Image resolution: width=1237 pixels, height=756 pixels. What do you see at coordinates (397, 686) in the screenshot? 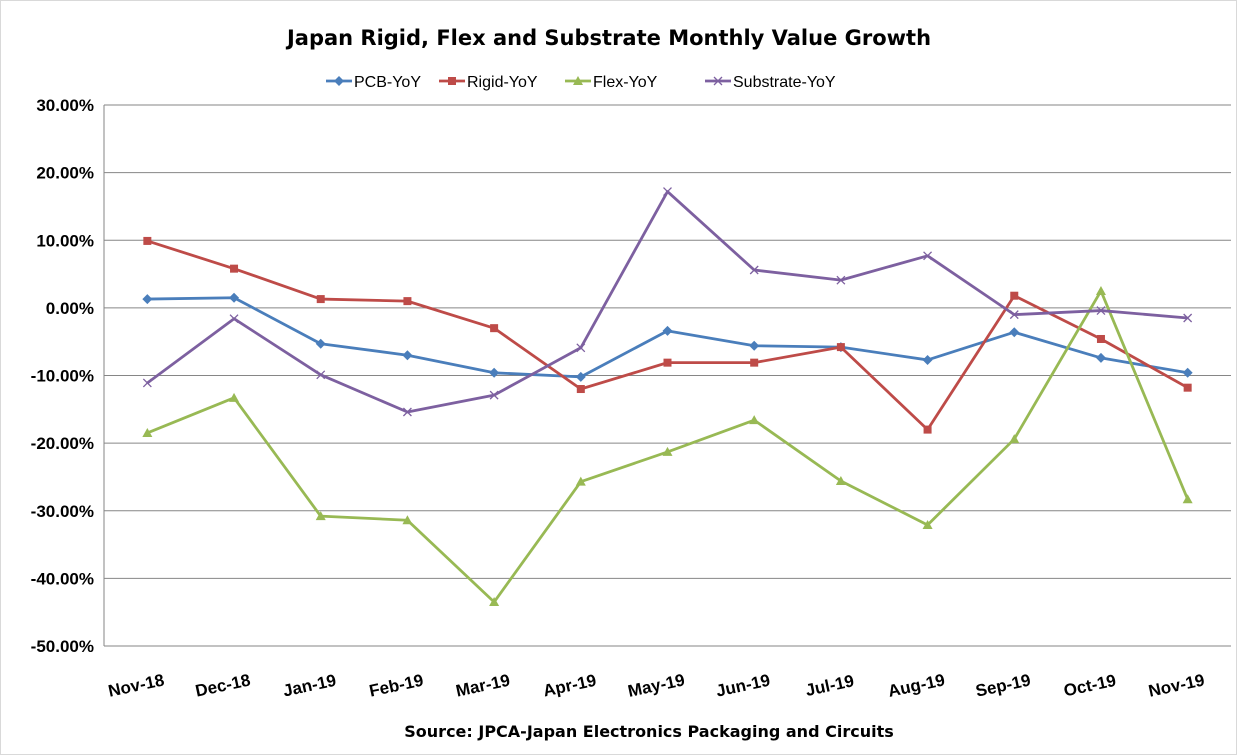
I see `x-tick-label: Feb-19` at bounding box center [397, 686].